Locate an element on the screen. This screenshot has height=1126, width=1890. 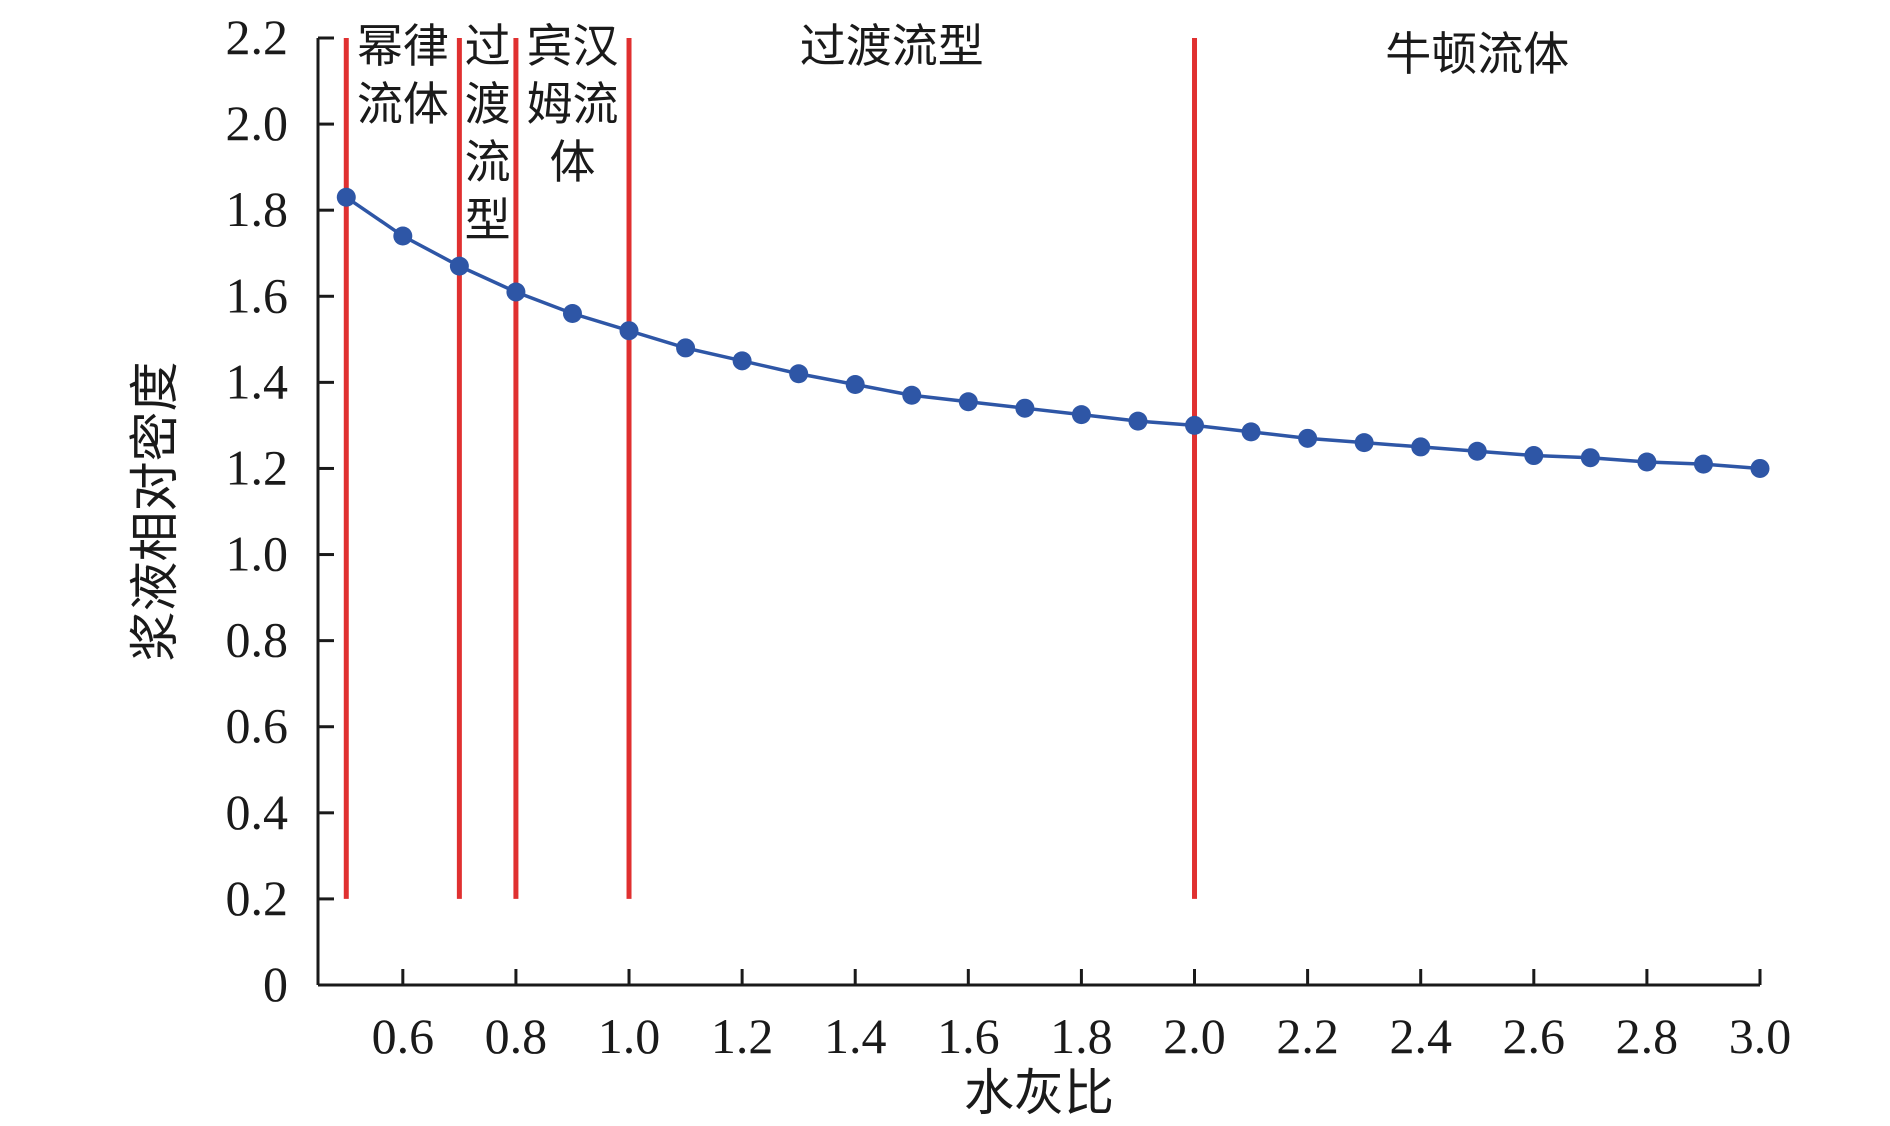
region-label-line: 过渡流型 is located at coordinates (892, 46).